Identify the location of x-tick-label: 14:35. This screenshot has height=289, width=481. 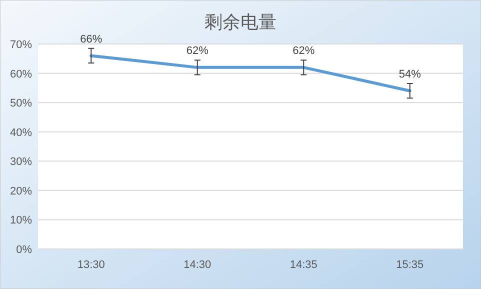
(304, 265).